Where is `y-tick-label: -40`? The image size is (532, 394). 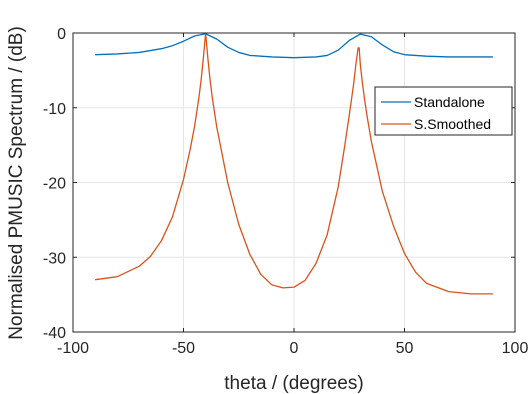
y-tick-label: -40 is located at coordinates (54, 333).